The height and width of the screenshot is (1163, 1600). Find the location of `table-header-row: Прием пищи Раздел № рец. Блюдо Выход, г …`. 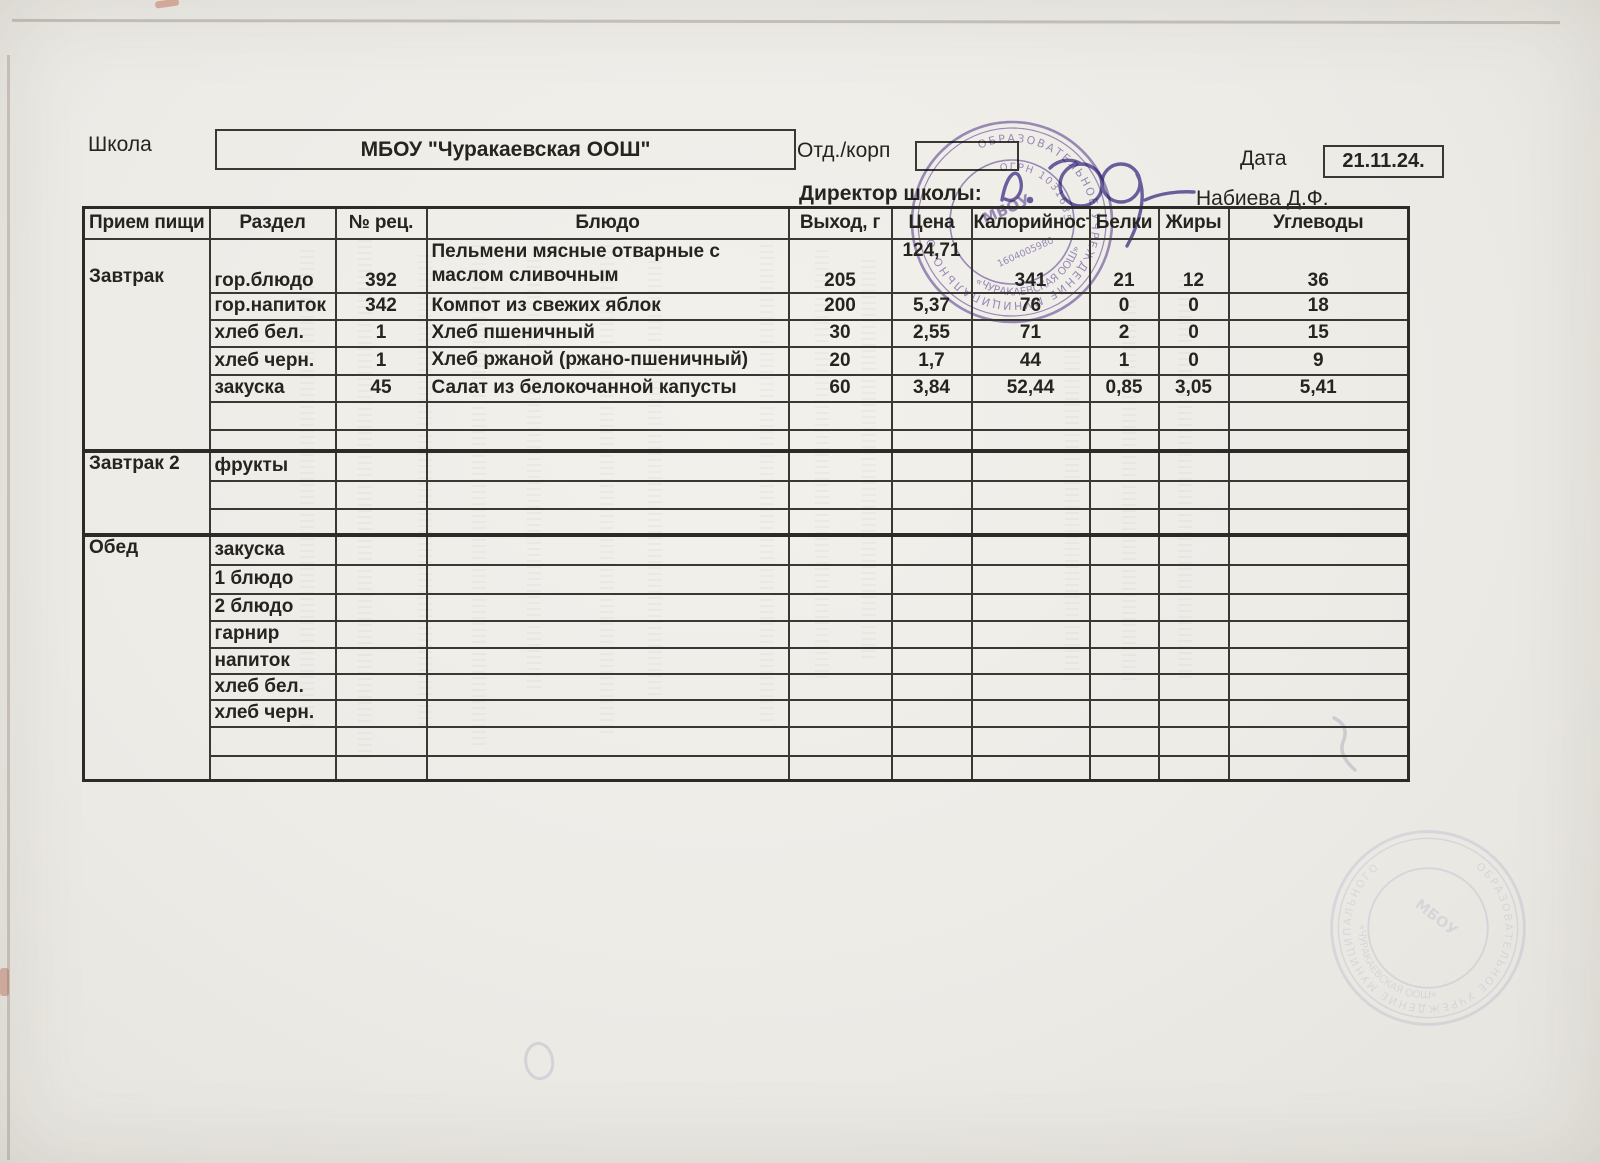

table-header-row: Прием пищи Раздел № рец. Блюдо Выход, г … is located at coordinates (746, 223).